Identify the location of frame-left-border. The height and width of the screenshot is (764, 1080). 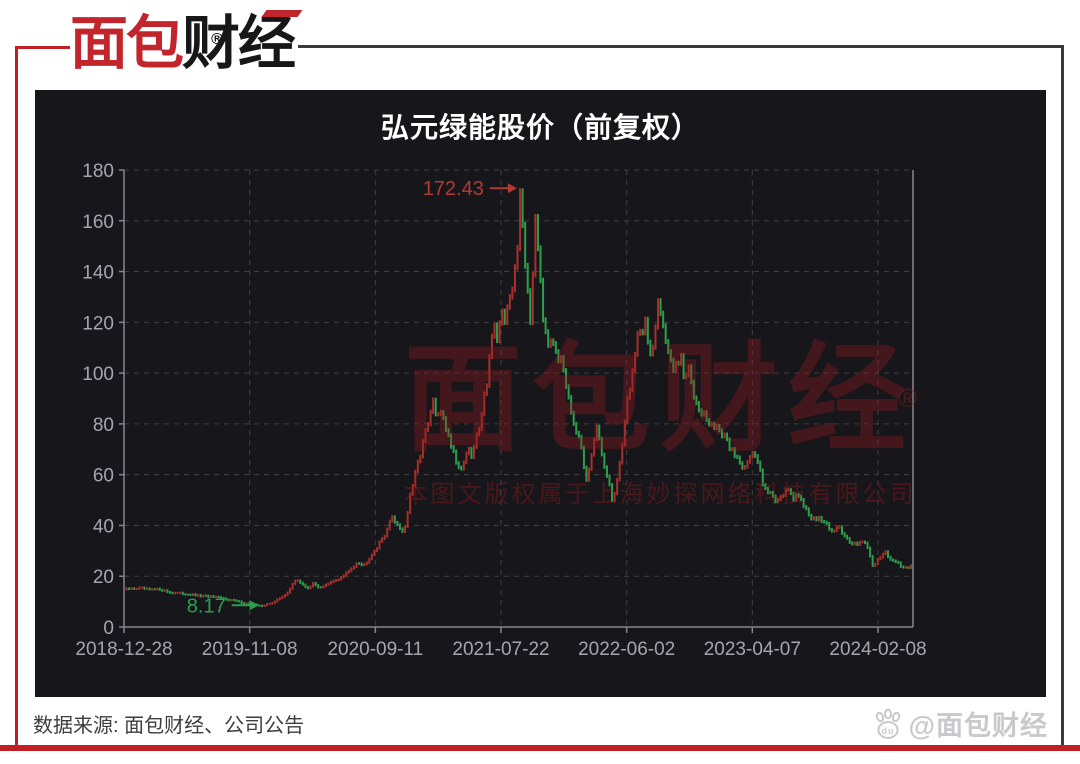
(16, 397).